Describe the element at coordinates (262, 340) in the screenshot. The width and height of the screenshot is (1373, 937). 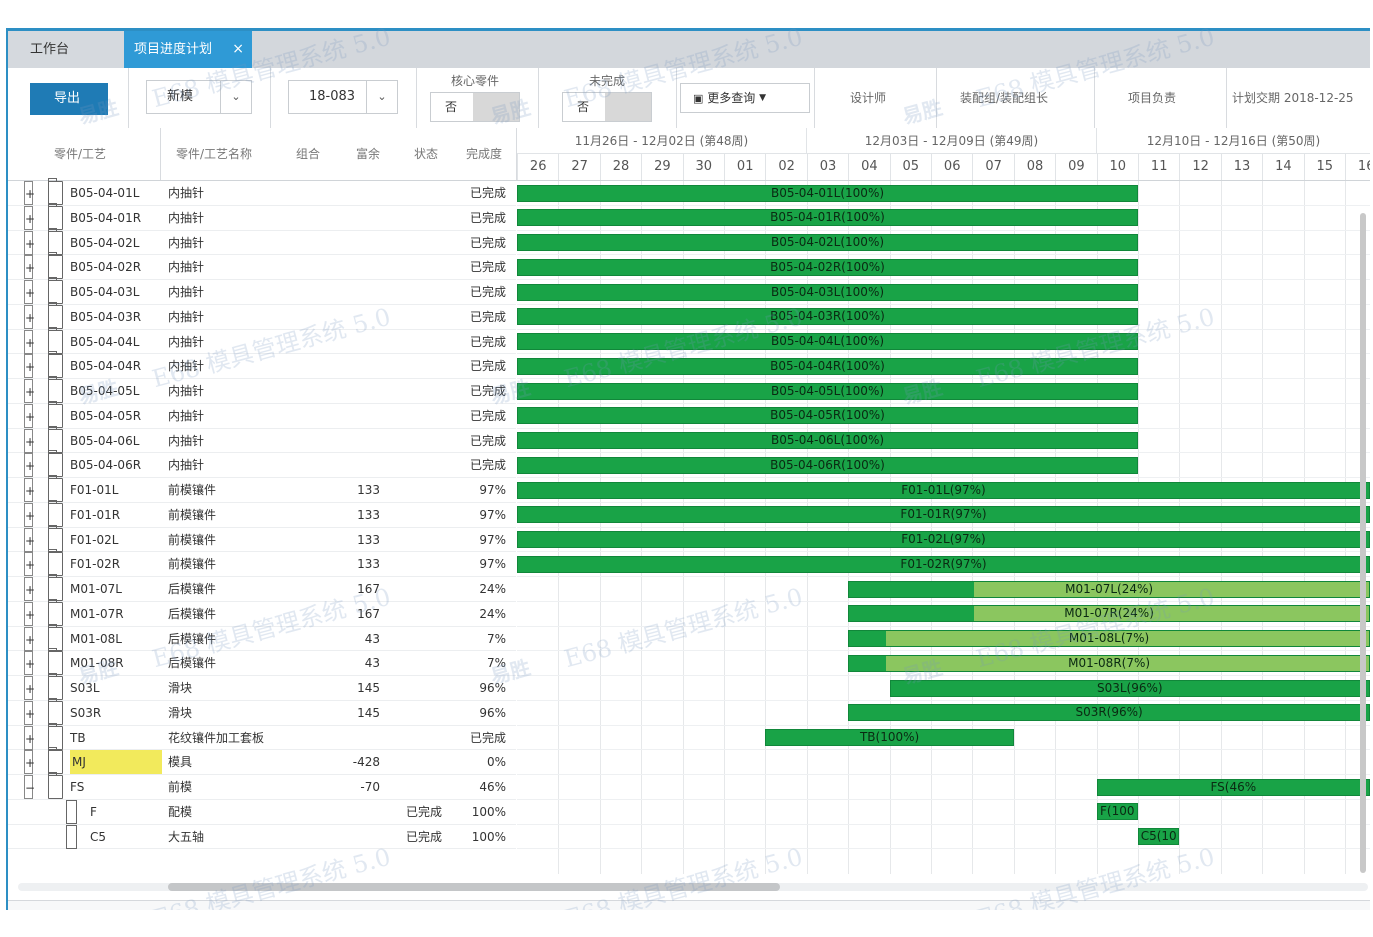
I see `table-row: + B05-04-04L 内抽针 已完成` at that location.